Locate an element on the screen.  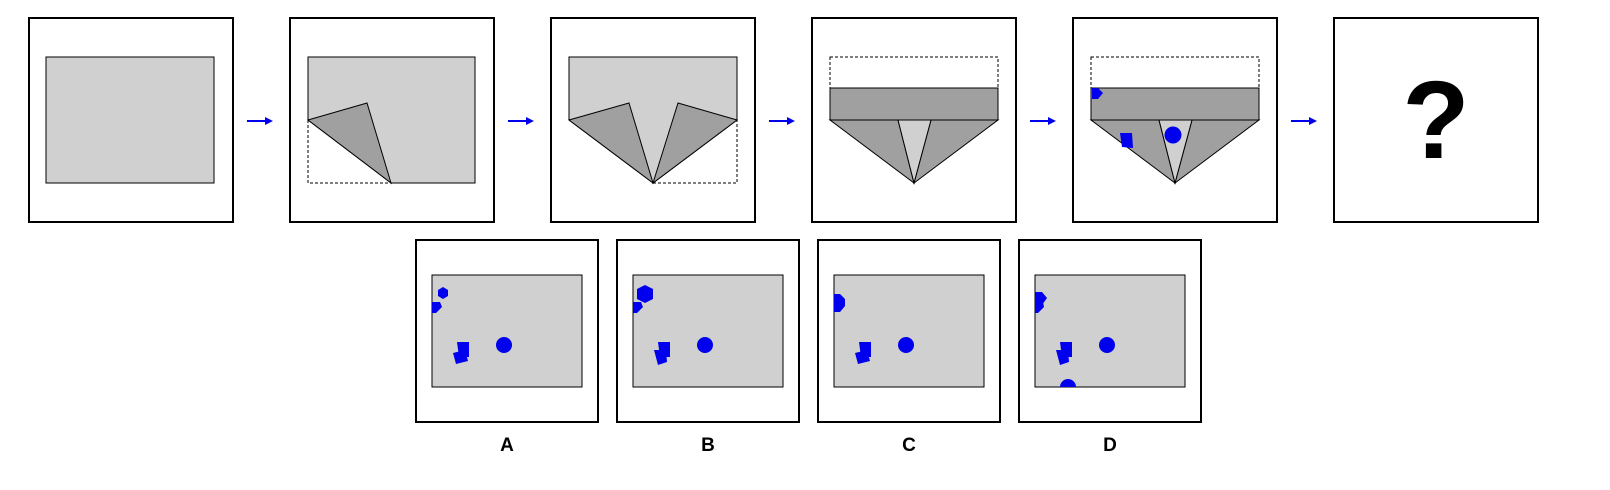
folded-flap-right is located at coordinates (695, 143).